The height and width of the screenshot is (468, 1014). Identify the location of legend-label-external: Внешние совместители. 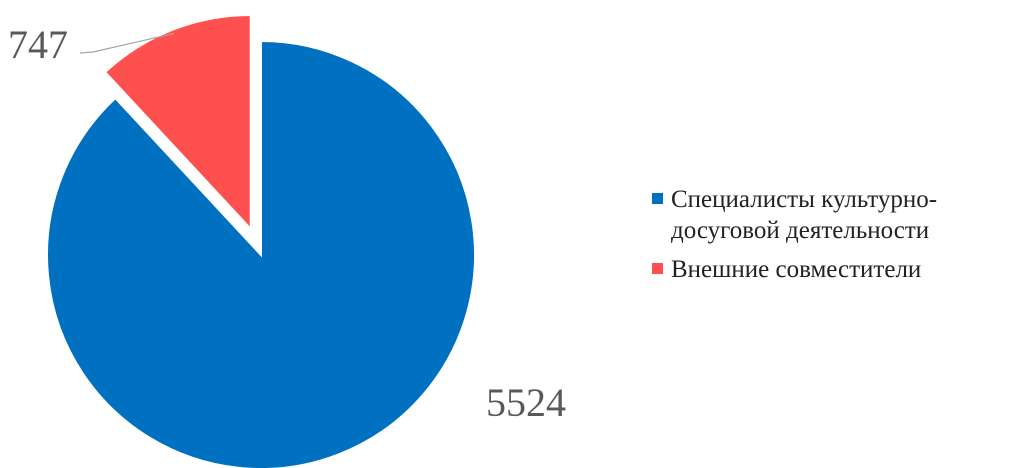
(796, 269).